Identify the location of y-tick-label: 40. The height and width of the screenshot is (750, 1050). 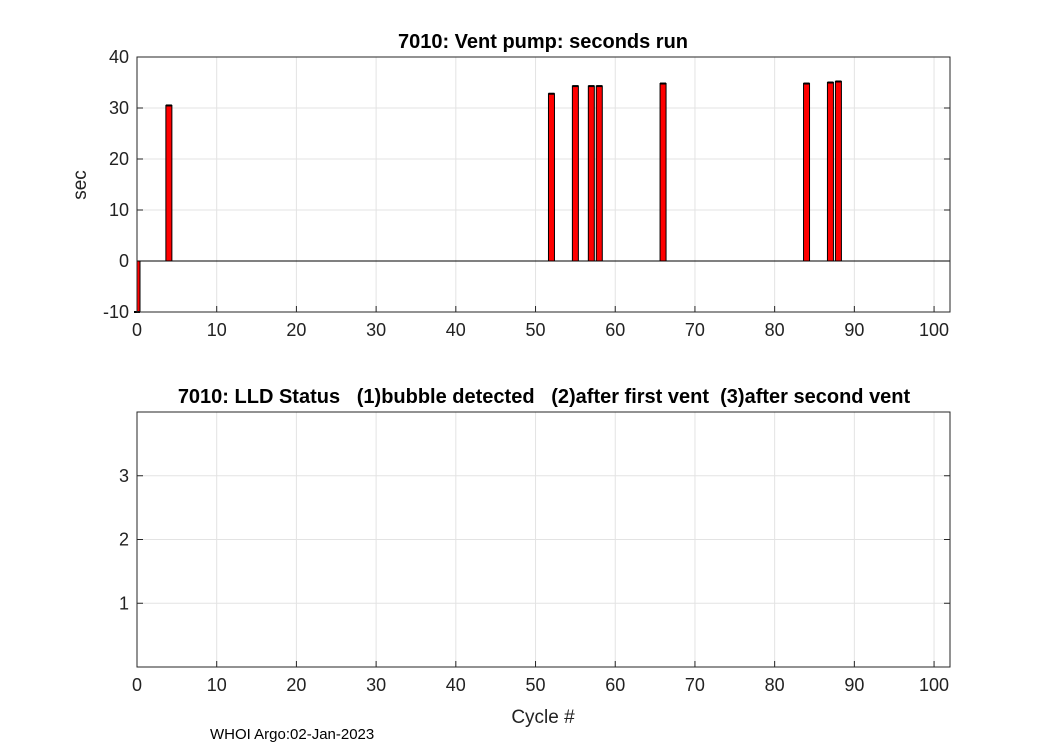
(119, 57).